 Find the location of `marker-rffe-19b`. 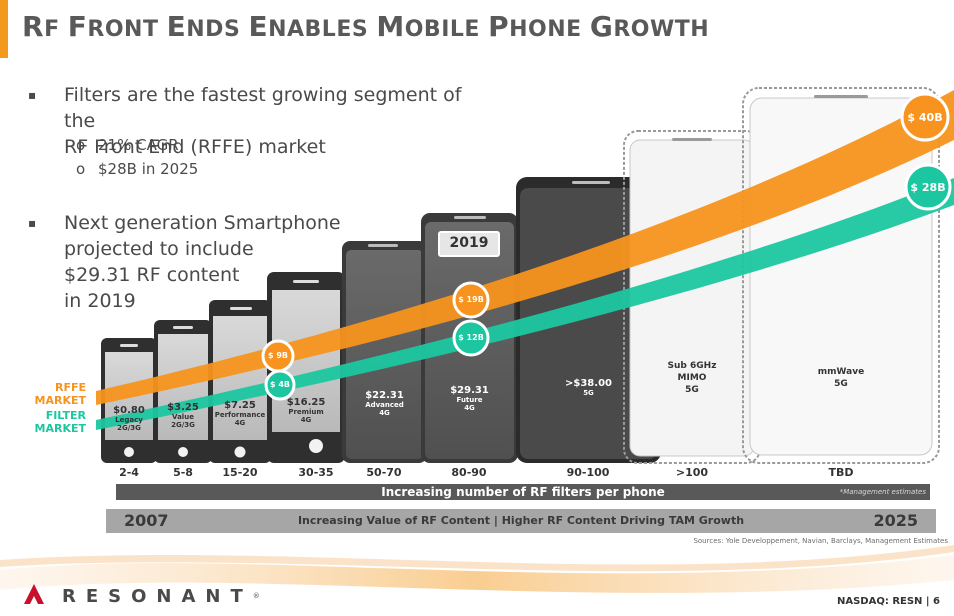

marker-rffe-19b is located at coordinates (471, 300).